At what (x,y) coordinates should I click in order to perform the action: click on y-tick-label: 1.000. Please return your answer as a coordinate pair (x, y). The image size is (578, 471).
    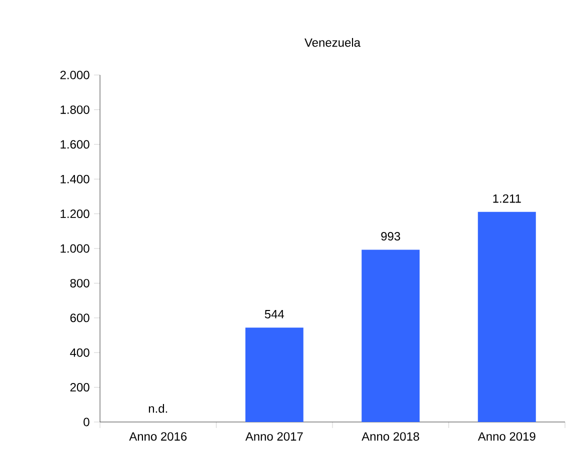
    Looking at the image, I should click on (75, 248).